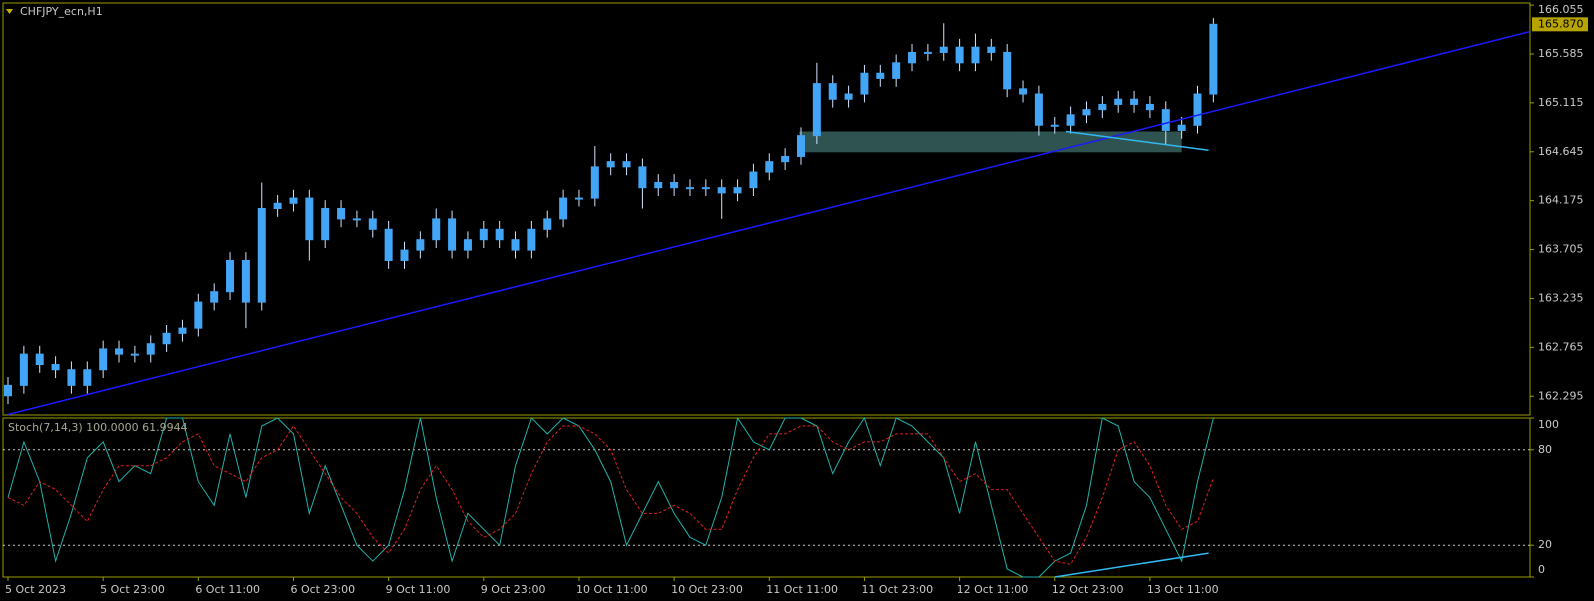  Describe the element at coordinates (1541, 569) in the screenshot. I see `y-tick-label: 0` at that location.